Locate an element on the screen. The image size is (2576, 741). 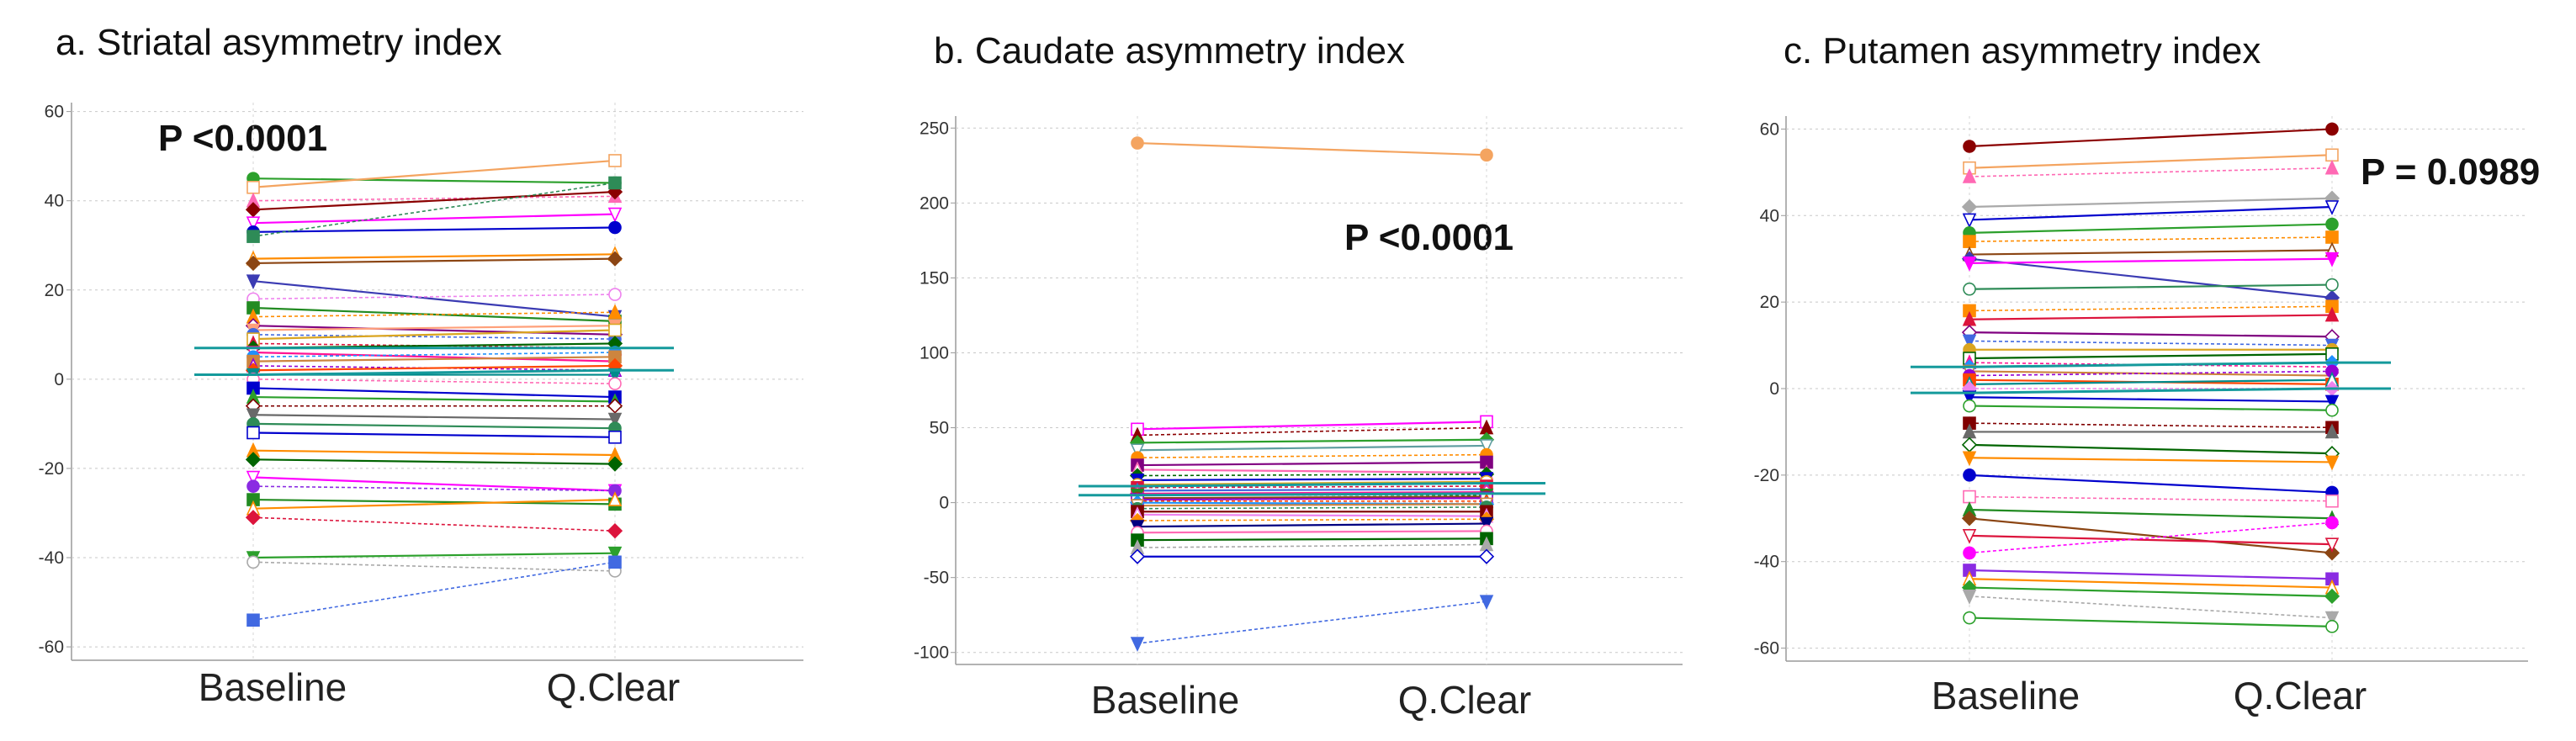
chart-title: a. Striatal asymmetry index is located at coordinates (279, 42).